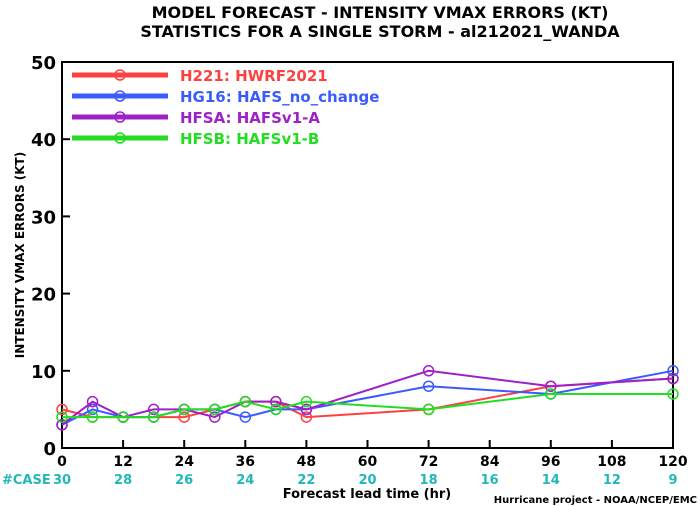 The height and width of the screenshot is (506, 700). What do you see at coordinates (429, 480) in the screenshot?
I see `case-count-value: 18` at bounding box center [429, 480].